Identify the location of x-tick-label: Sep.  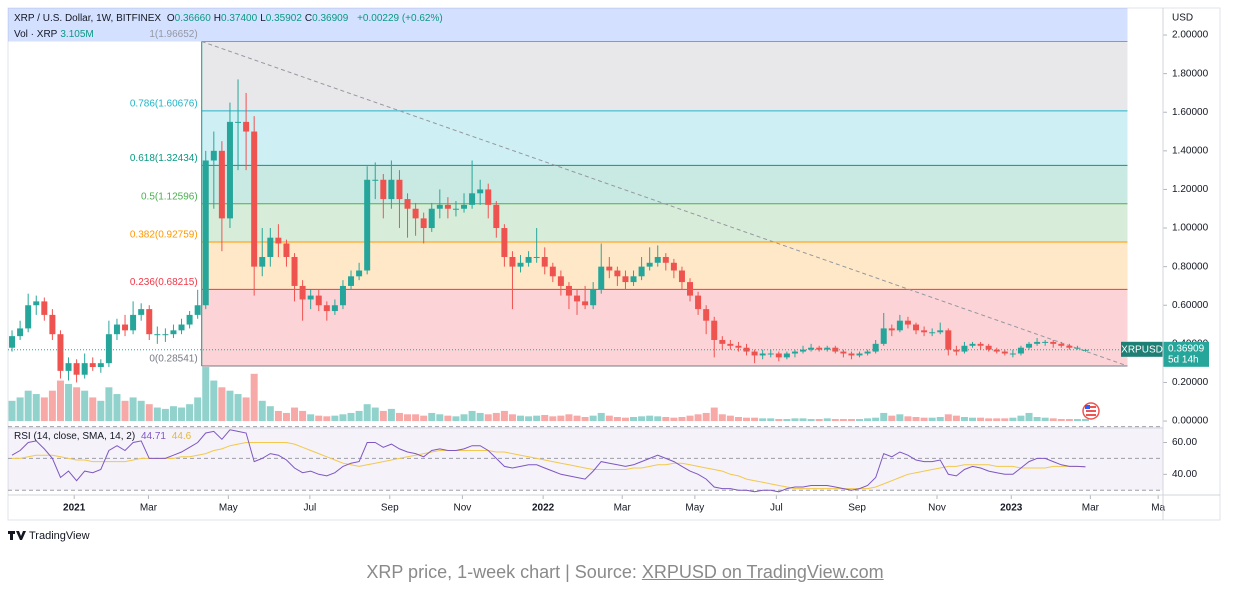
(857, 508).